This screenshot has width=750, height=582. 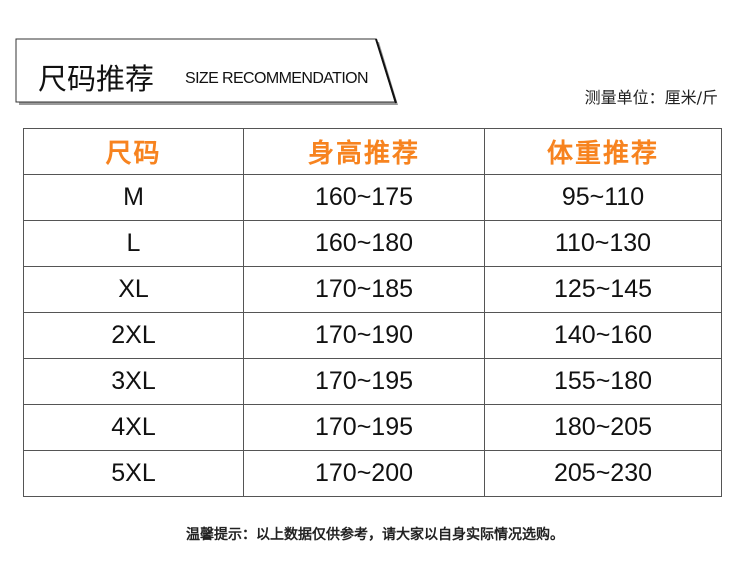 I want to click on size-cell: 3XL, so click(x=133, y=381).